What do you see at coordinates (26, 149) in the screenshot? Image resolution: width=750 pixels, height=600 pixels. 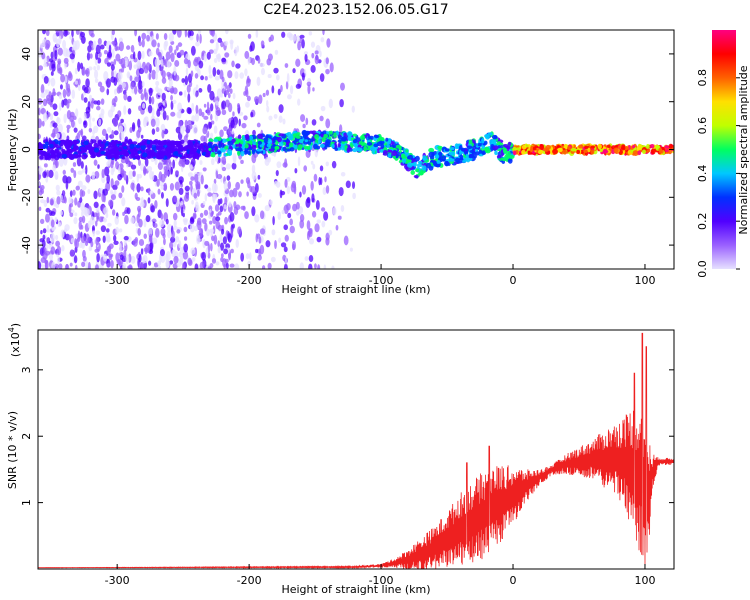 I see `y-tick-label: 0` at bounding box center [26, 149].